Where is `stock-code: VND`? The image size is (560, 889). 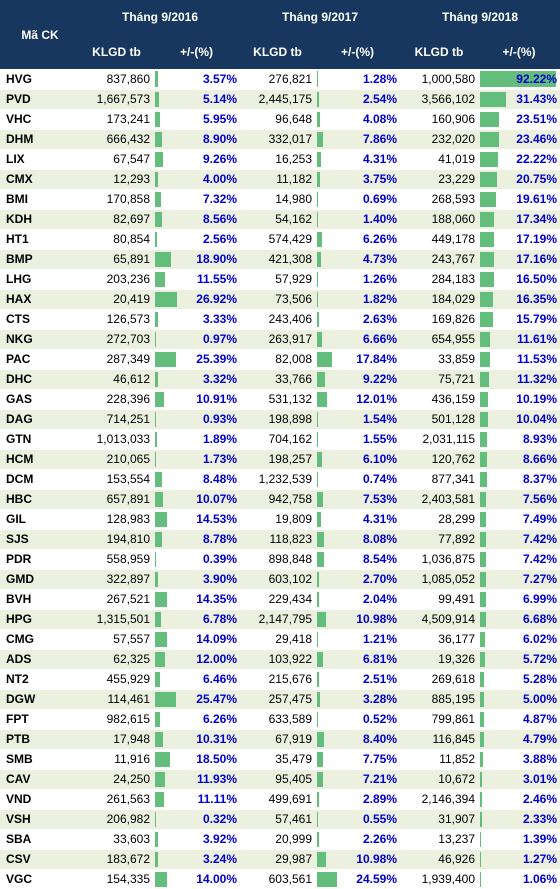 stock-code: VND is located at coordinates (40, 799).